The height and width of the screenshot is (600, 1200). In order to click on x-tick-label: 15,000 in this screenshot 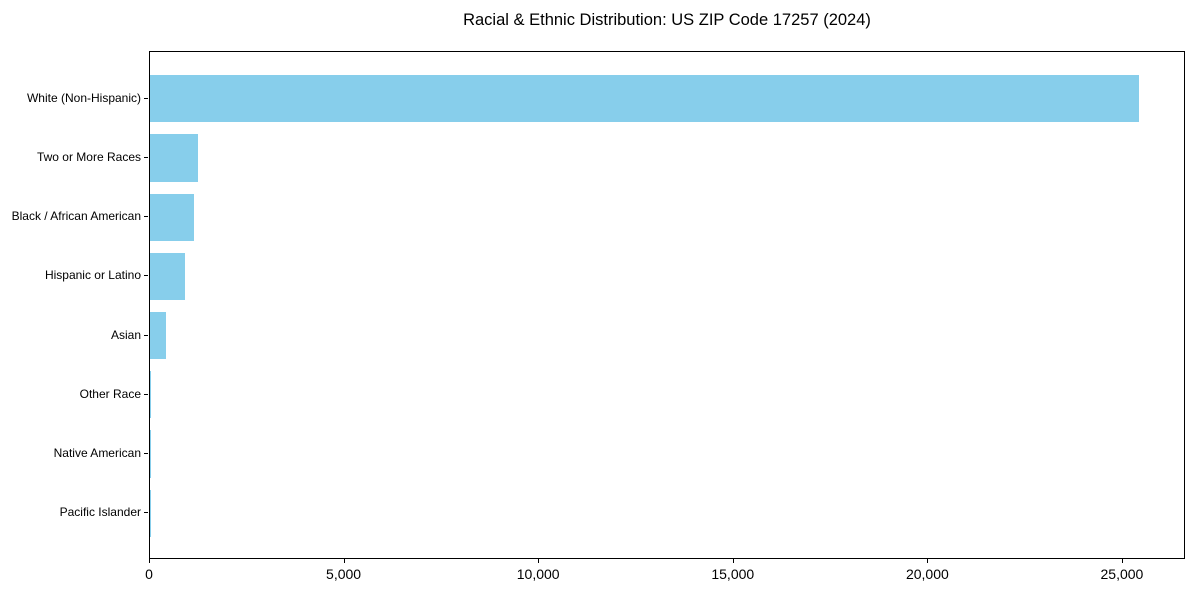, I will do `click(733, 574)`.